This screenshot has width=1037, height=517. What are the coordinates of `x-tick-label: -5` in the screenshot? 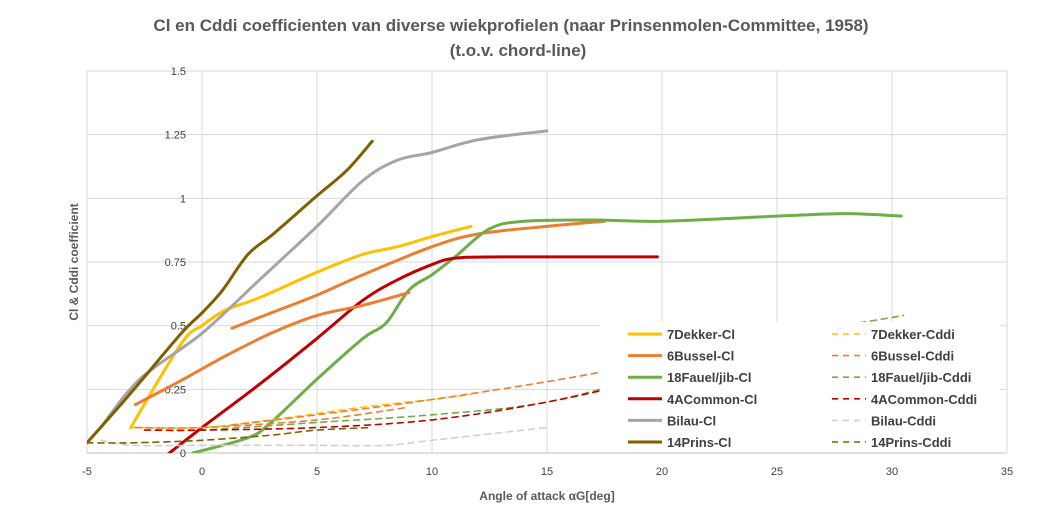 It's located at (87, 472).